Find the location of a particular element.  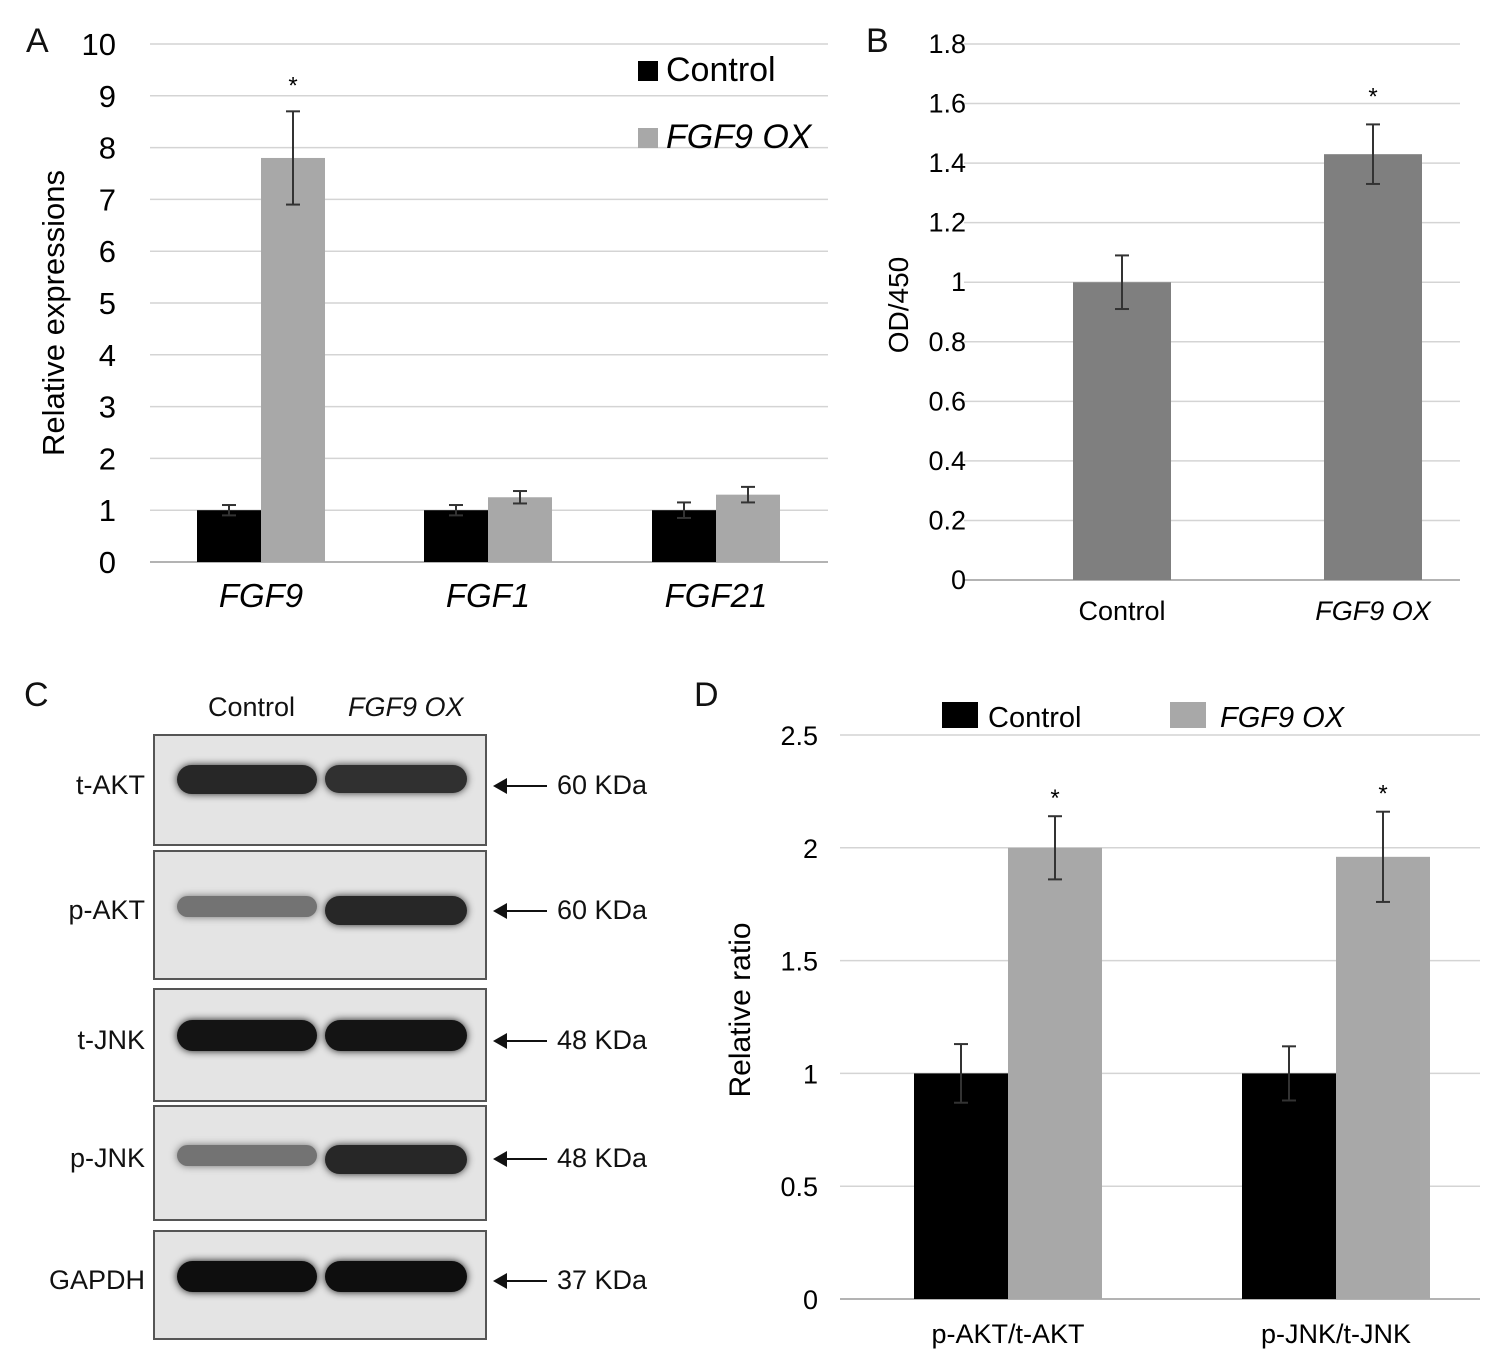

y-axis-label: Relative ratio is located at coordinates (740, 1009).